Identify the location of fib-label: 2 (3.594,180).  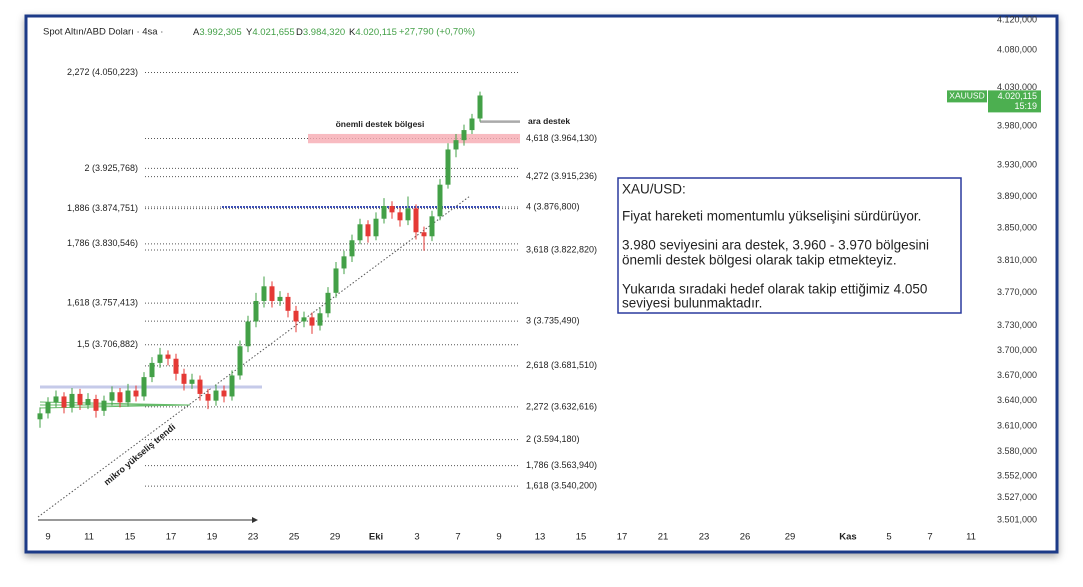
(553, 439).